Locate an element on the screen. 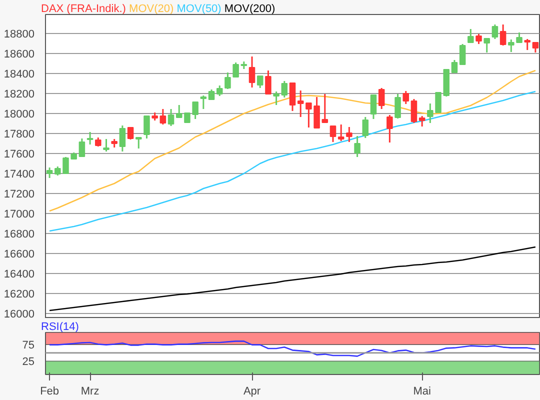  y-tick-label: 18000 is located at coordinates (19, 114).